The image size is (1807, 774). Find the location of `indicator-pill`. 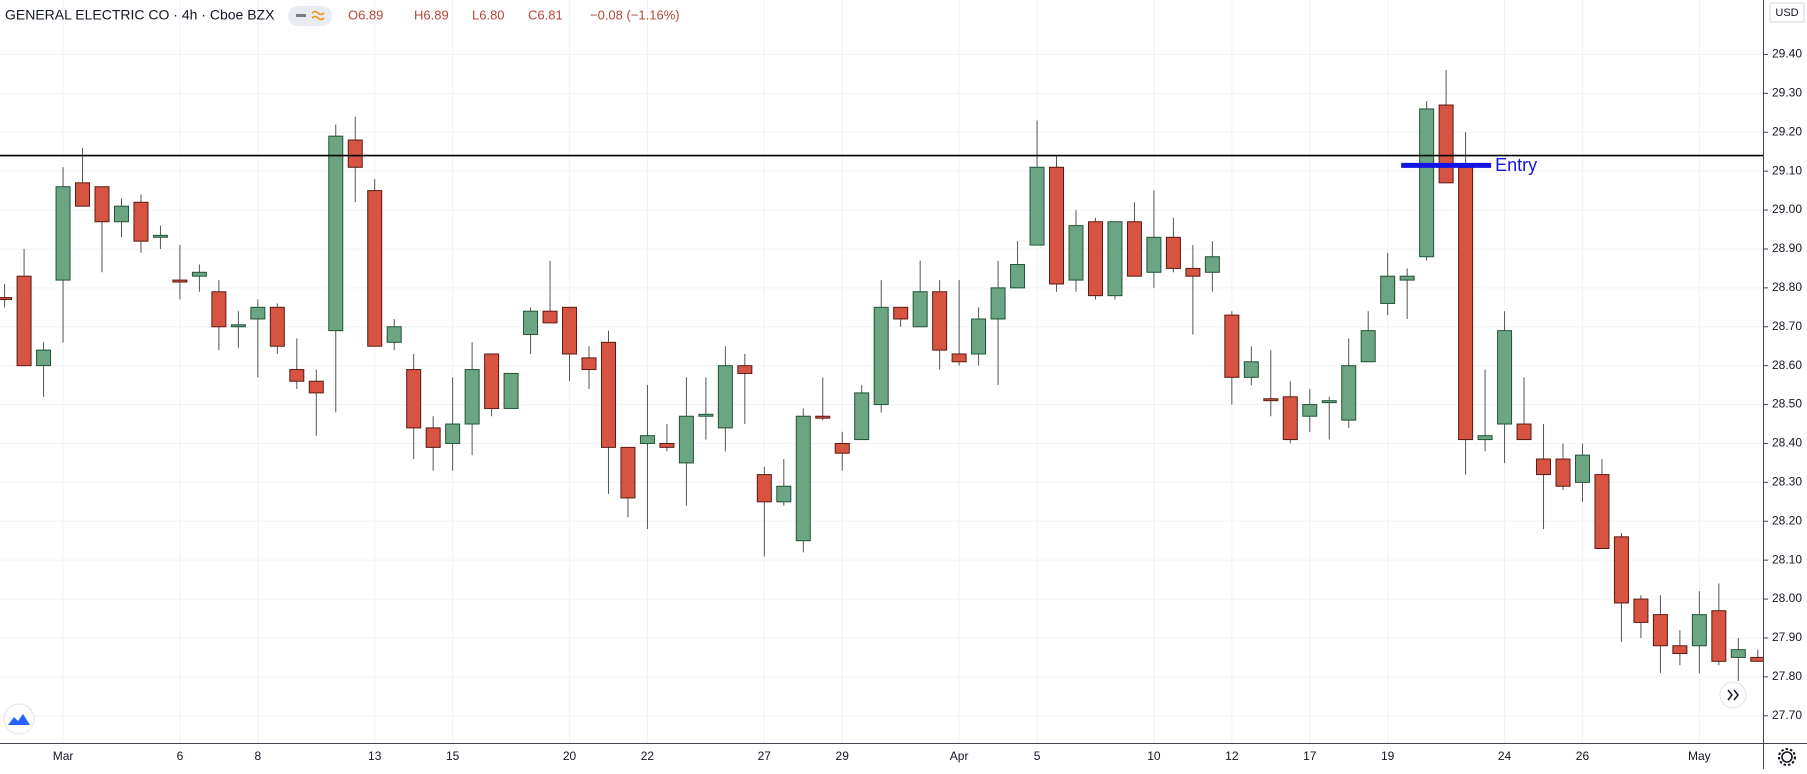

indicator-pill is located at coordinates (310, 16).